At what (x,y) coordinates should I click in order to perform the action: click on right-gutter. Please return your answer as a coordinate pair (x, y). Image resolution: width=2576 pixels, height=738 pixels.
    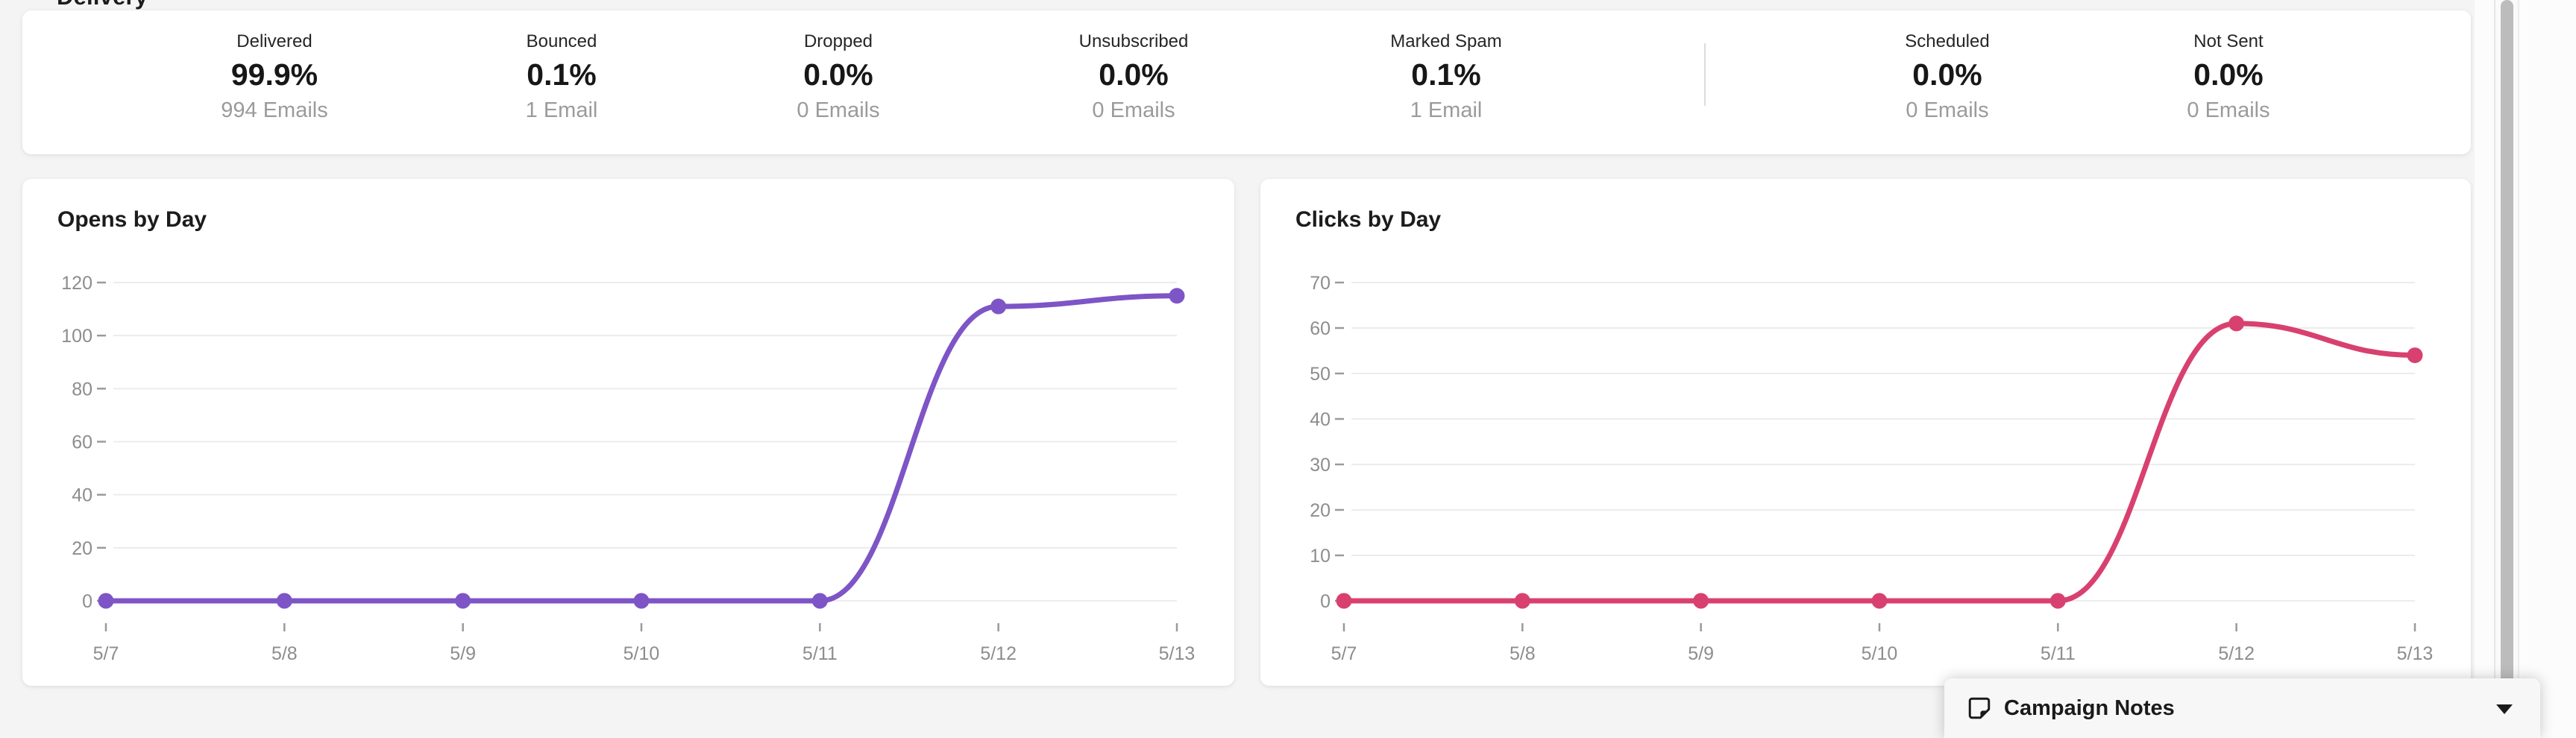
    Looking at the image, I should click on (2526, 369).